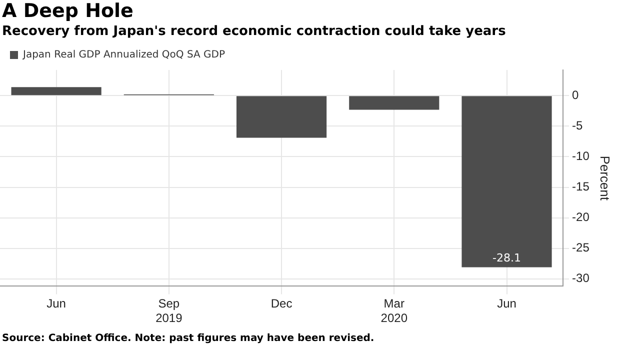 Image resolution: width=620 pixels, height=348 pixels. What do you see at coordinates (581, 187) in the screenshot?
I see `y-tick-label: -15` at bounding box center [581, 187].